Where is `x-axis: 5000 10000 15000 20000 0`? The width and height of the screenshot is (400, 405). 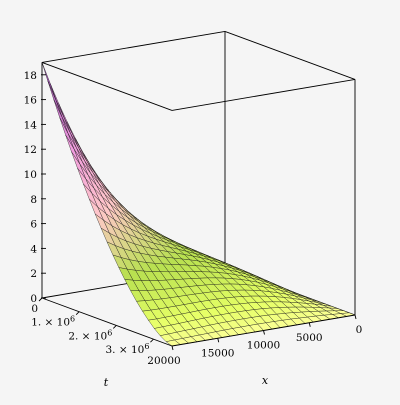
x-axis: 5000 10000 15000 20000 0 is located at coordinates (255, 340).